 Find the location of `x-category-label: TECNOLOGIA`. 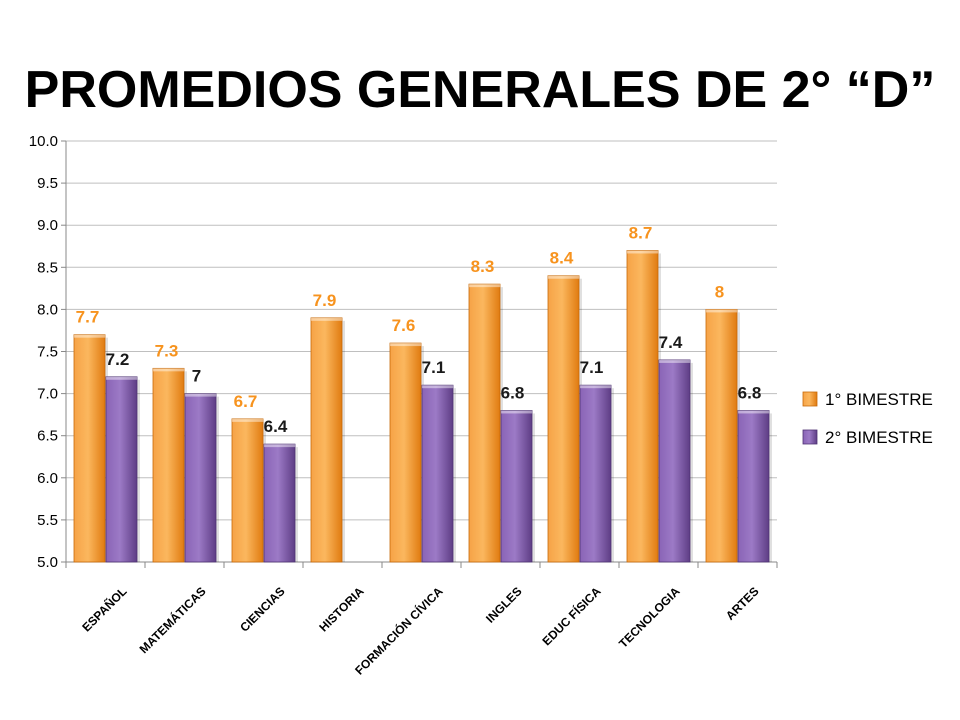

x-category-label: TECNOLOGIA is located at coordinates (649, 617).